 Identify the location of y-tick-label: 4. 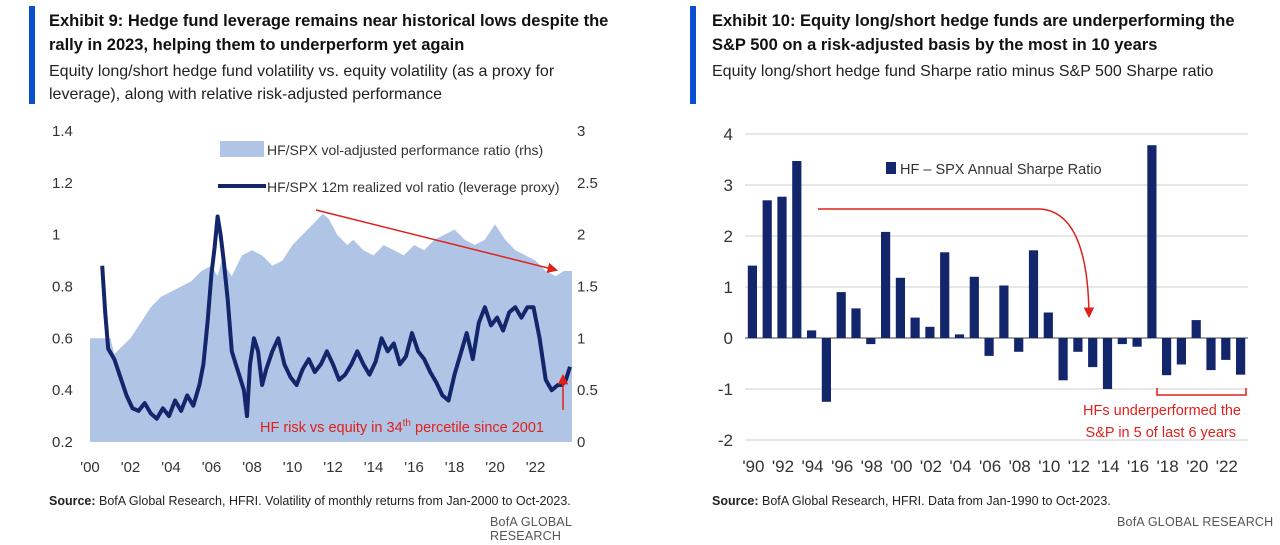
(728, 134).